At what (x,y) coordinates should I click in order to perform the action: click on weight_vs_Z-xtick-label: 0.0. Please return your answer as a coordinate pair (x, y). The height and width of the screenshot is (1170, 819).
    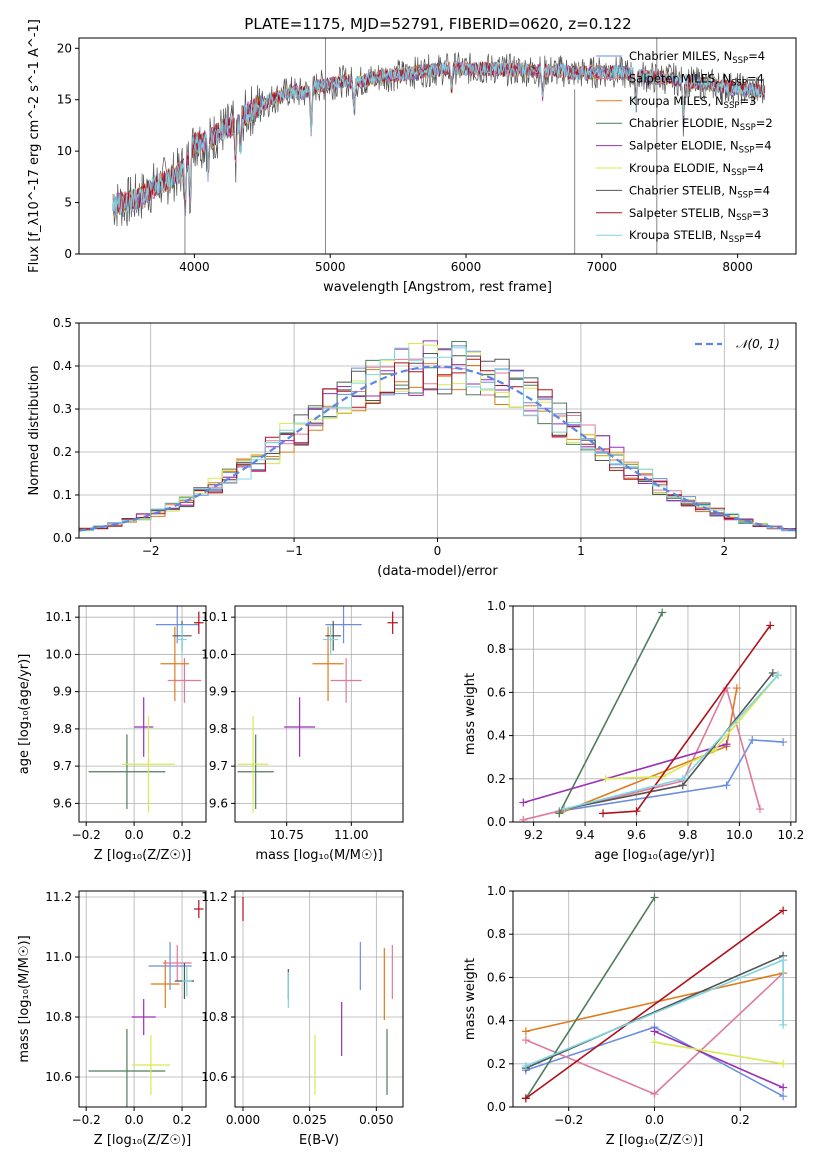
    Looking at the image, I should click on (654, 1120).